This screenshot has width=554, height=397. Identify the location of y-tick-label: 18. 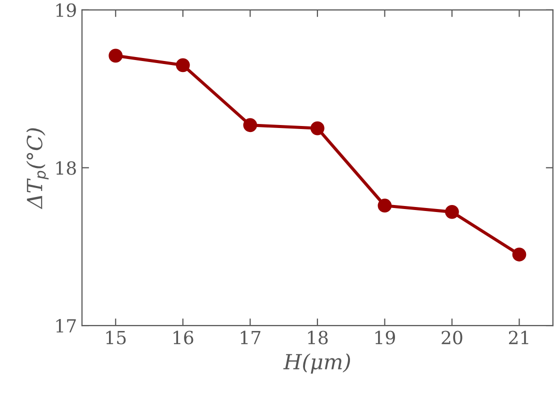
(66, 168).